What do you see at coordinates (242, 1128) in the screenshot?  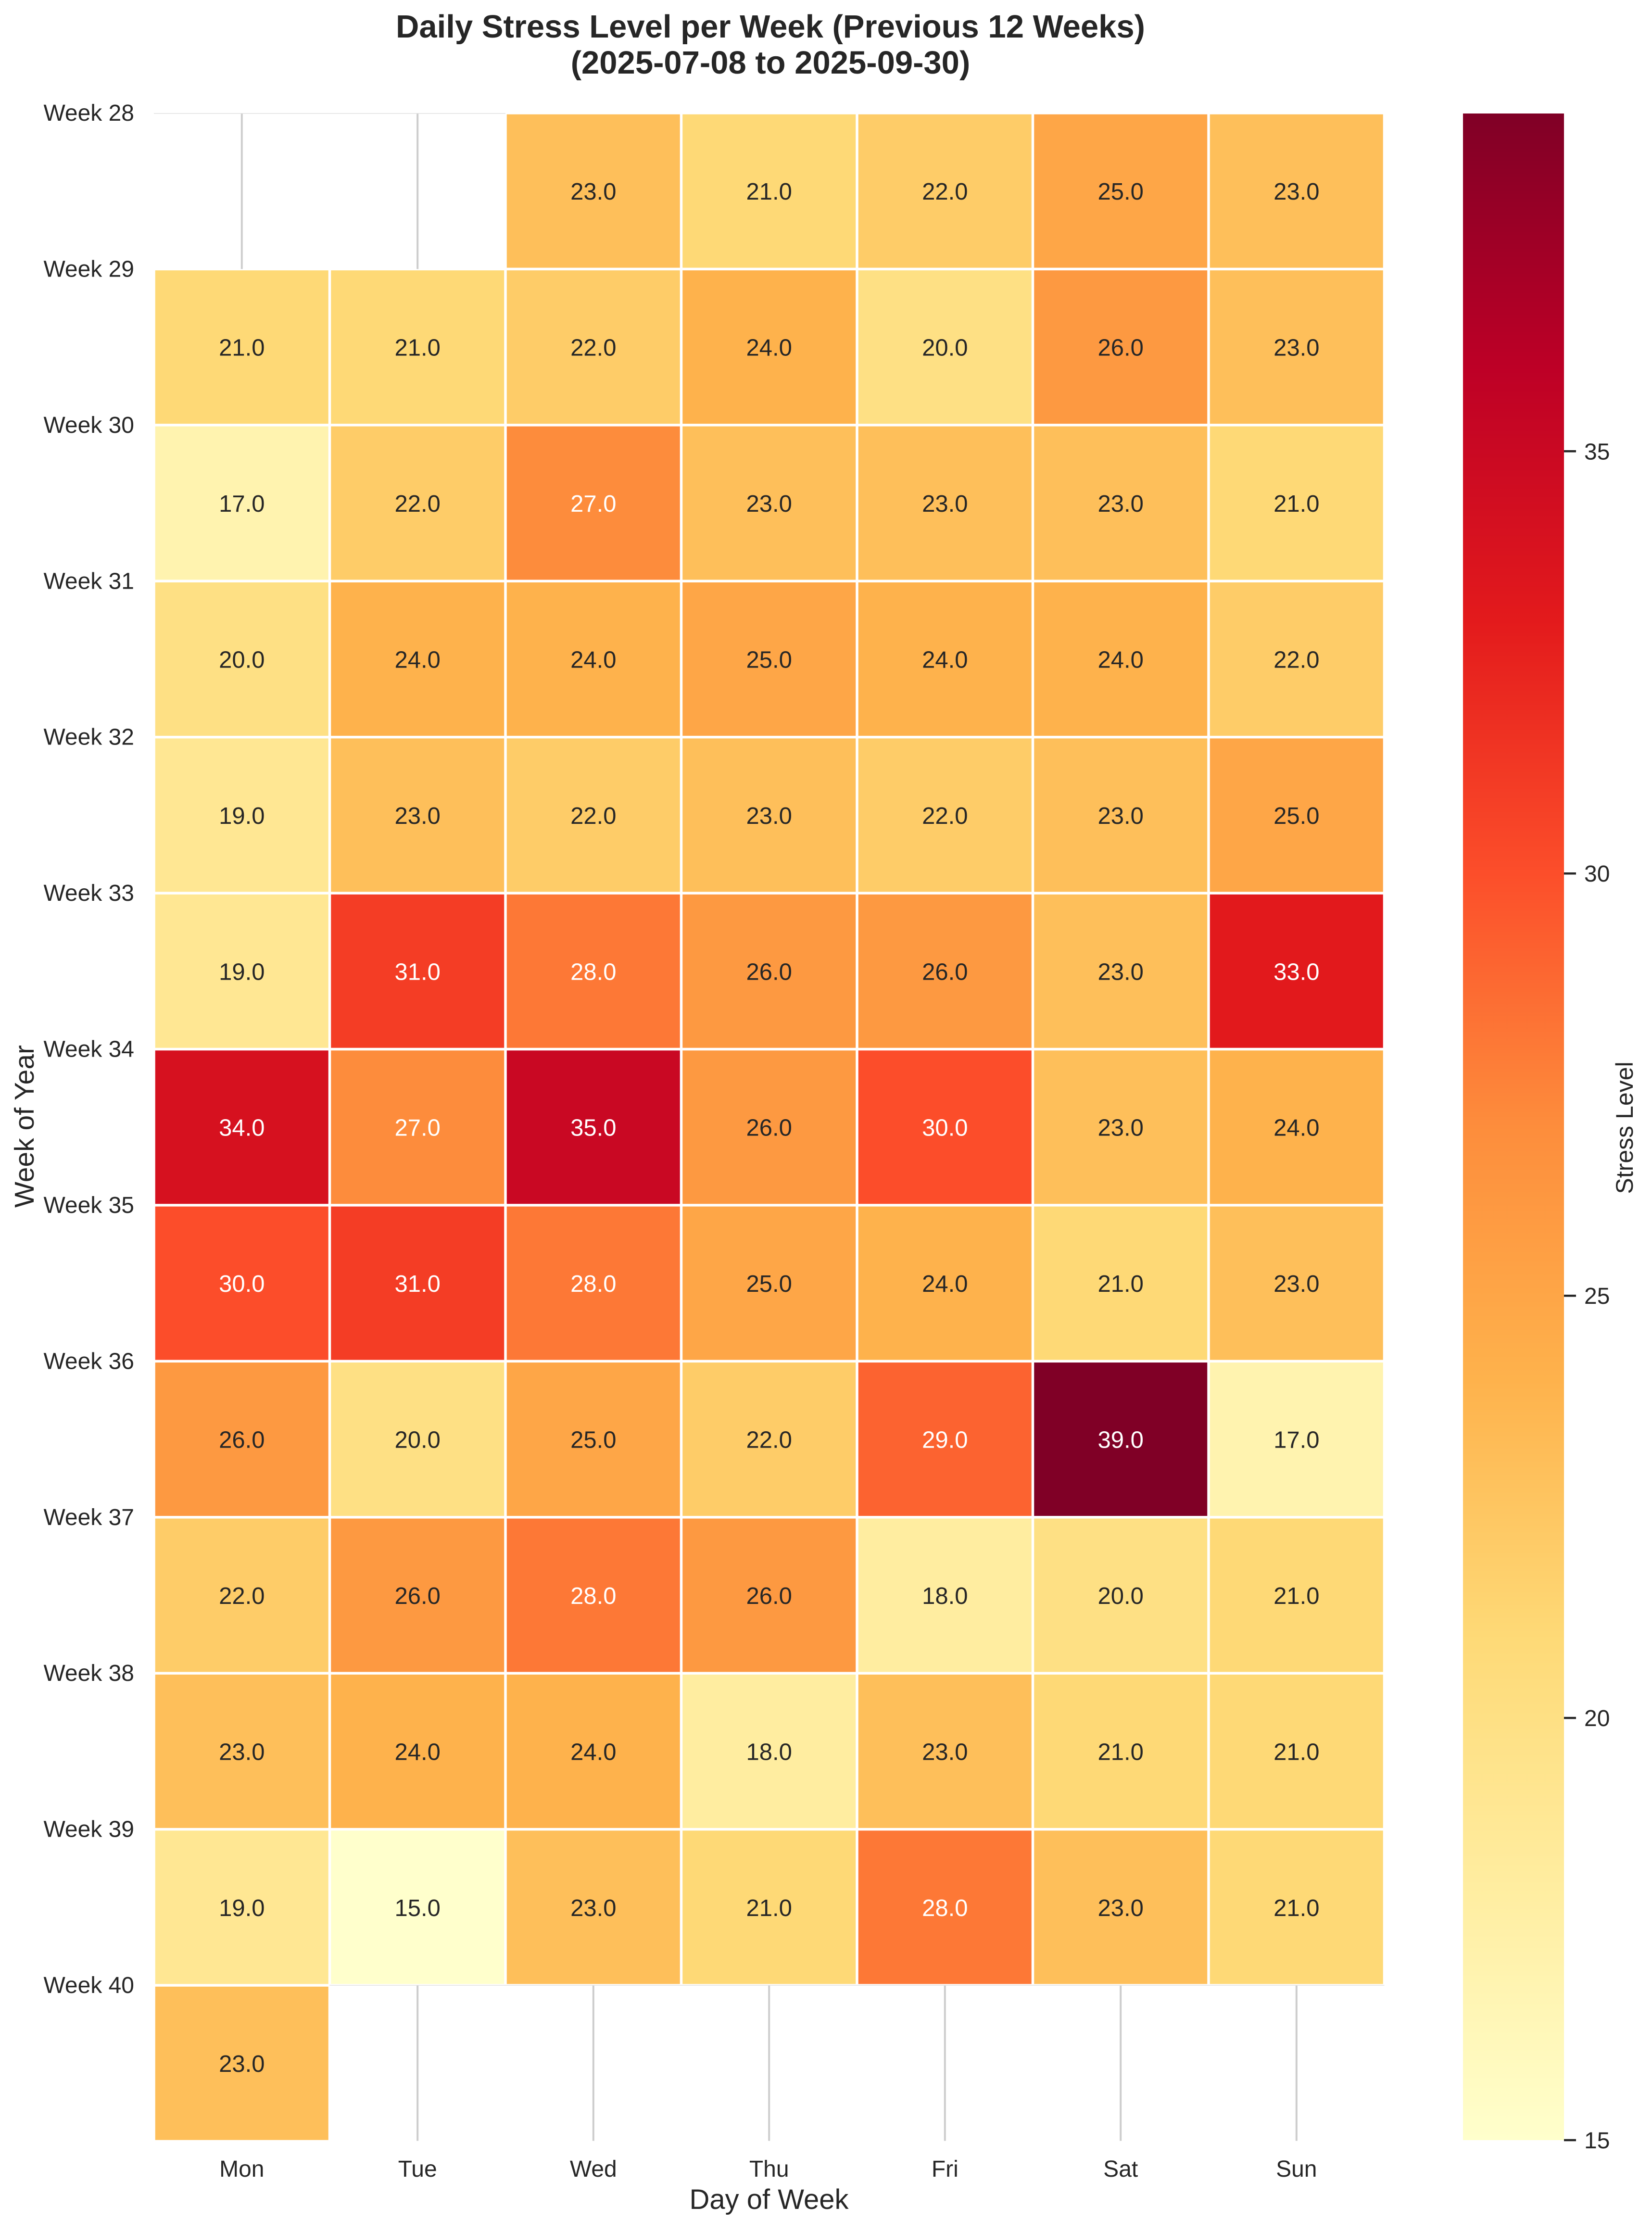 I see `svg-text: 34.0` at bounding box center [242, 1128].